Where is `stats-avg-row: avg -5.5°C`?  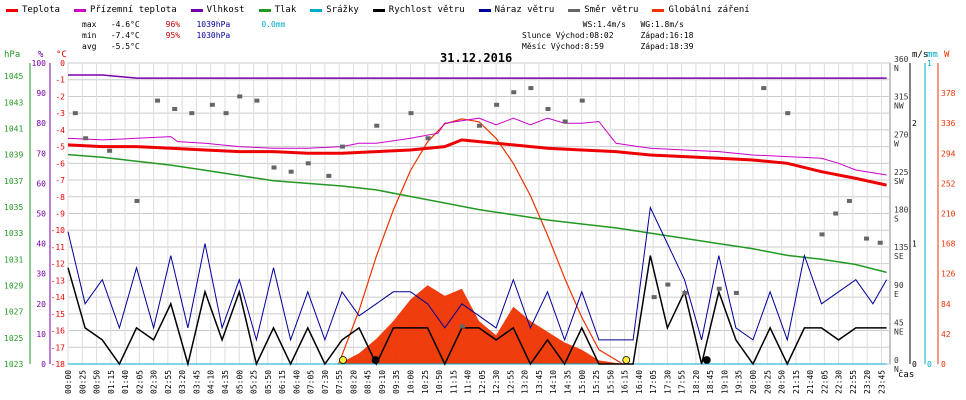 stats-avg-row: avg -5.5°C is located at coordinates (183, 46).